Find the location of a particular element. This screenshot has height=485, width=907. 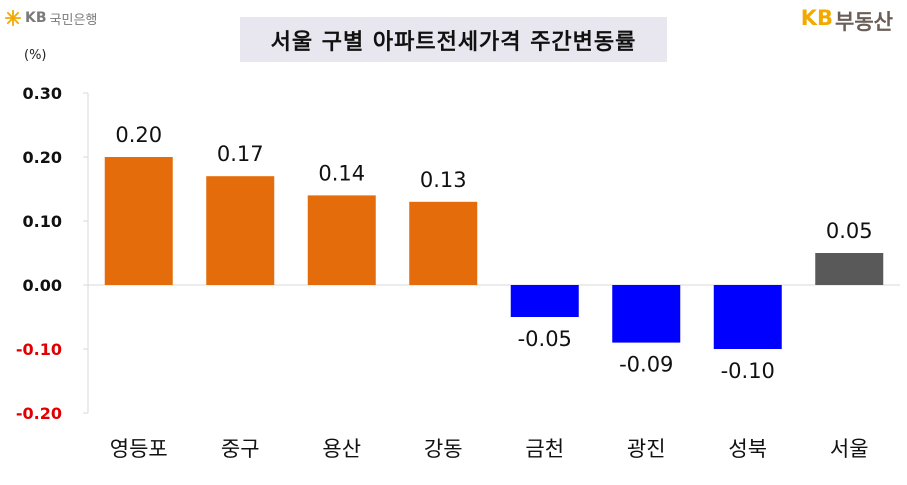

x-tick-label: 영등포 is located at coordinates (139, 449).